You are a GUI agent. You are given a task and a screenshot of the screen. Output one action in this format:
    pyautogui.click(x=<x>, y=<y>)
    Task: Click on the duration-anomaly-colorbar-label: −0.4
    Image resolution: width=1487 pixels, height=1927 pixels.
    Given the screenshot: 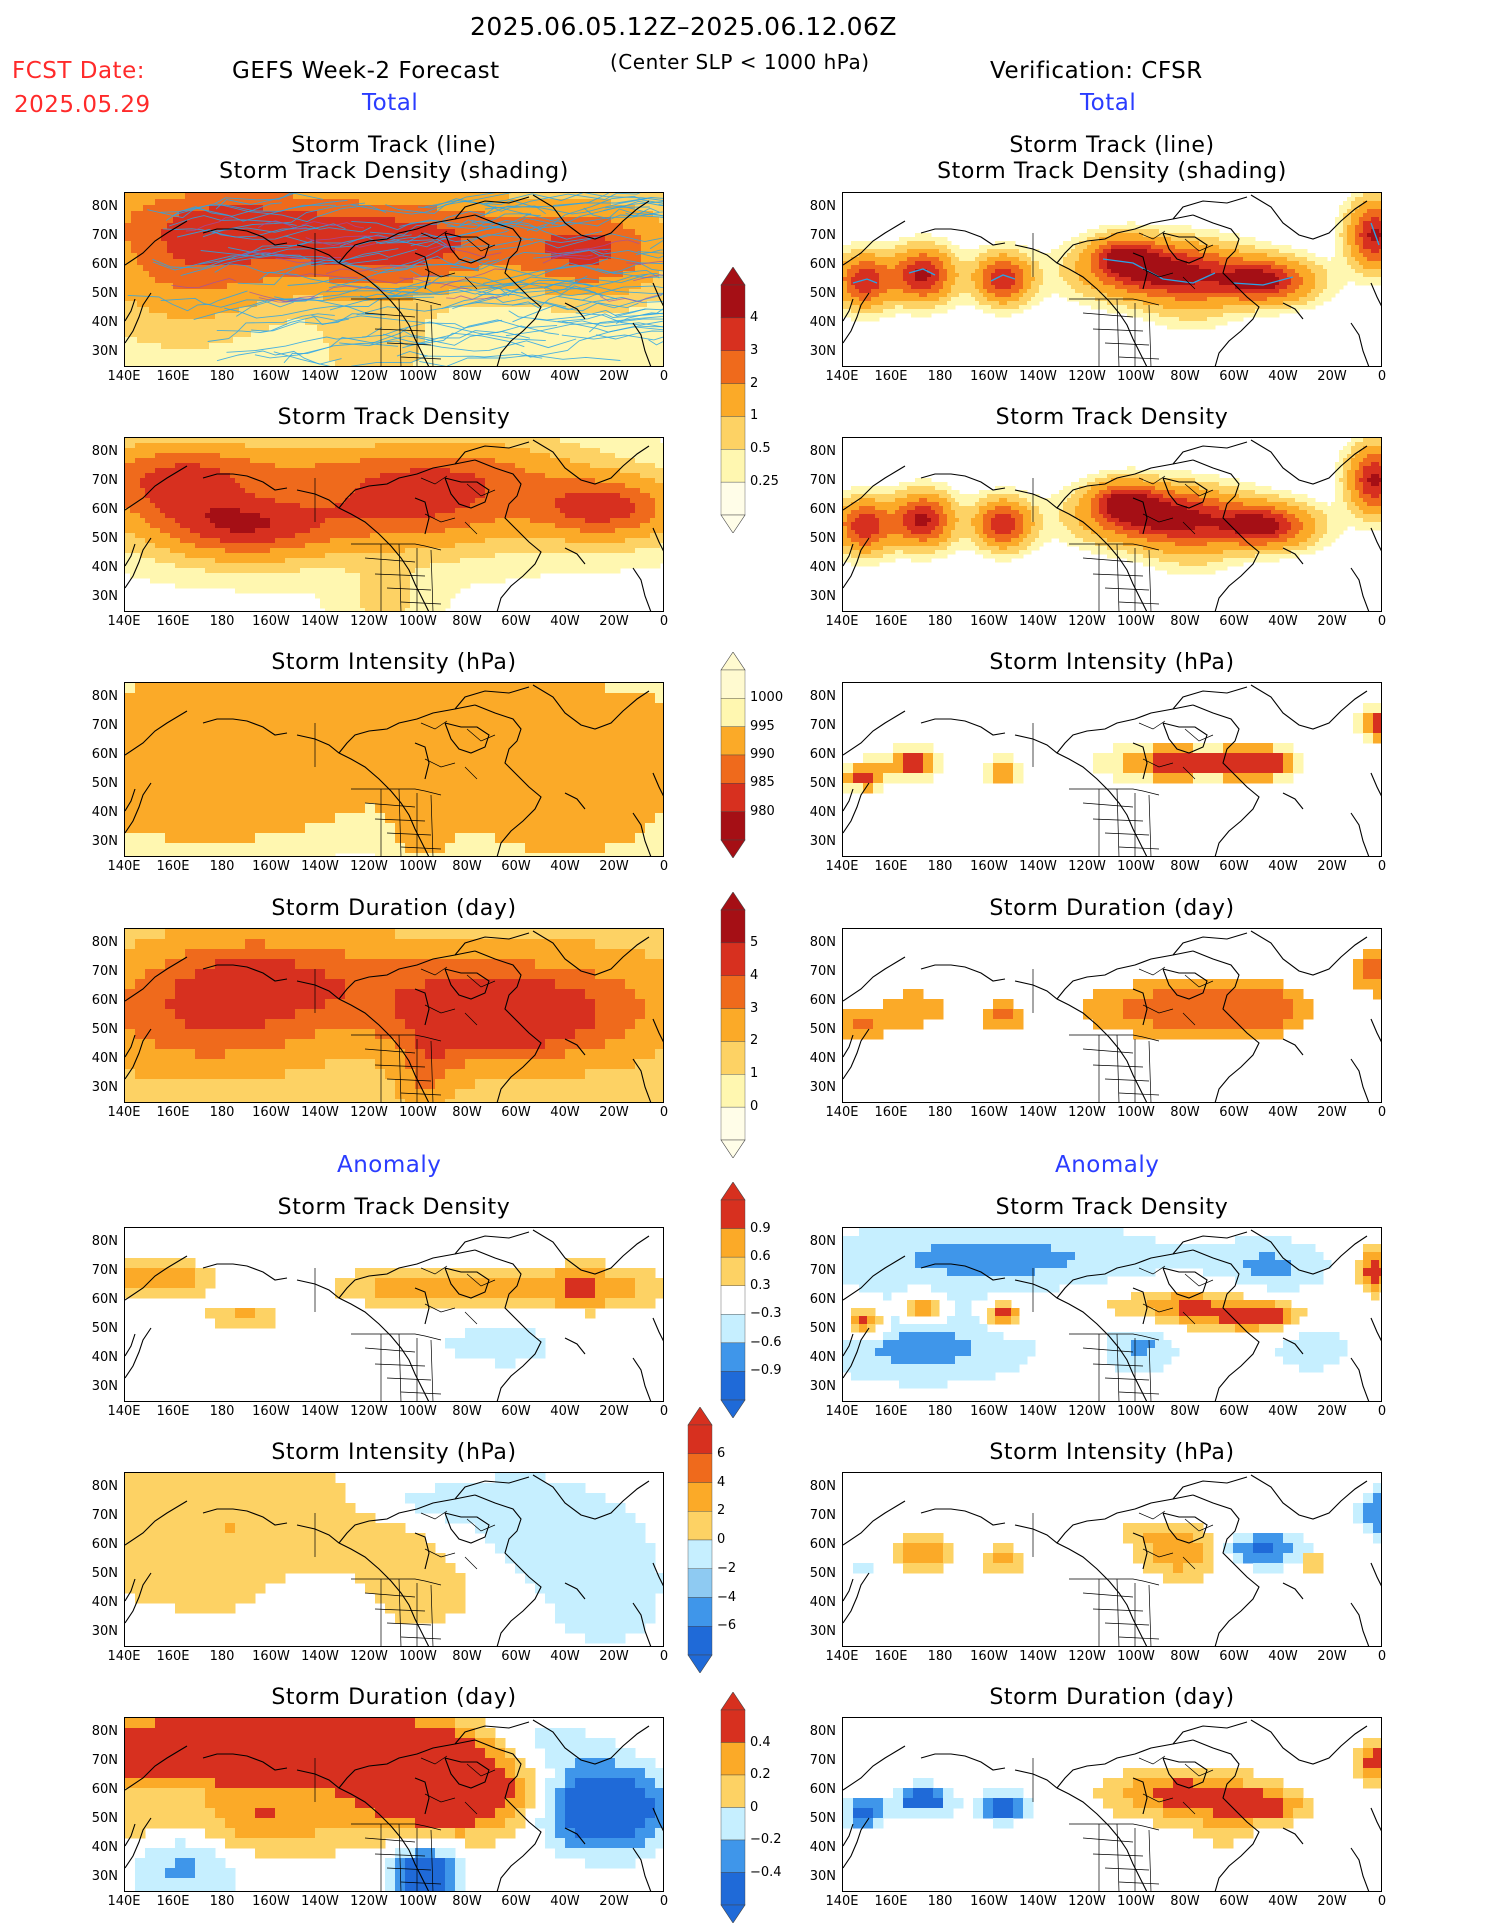 What is the action you would take?
    pyautogui.click(x=766, y=1872)
    